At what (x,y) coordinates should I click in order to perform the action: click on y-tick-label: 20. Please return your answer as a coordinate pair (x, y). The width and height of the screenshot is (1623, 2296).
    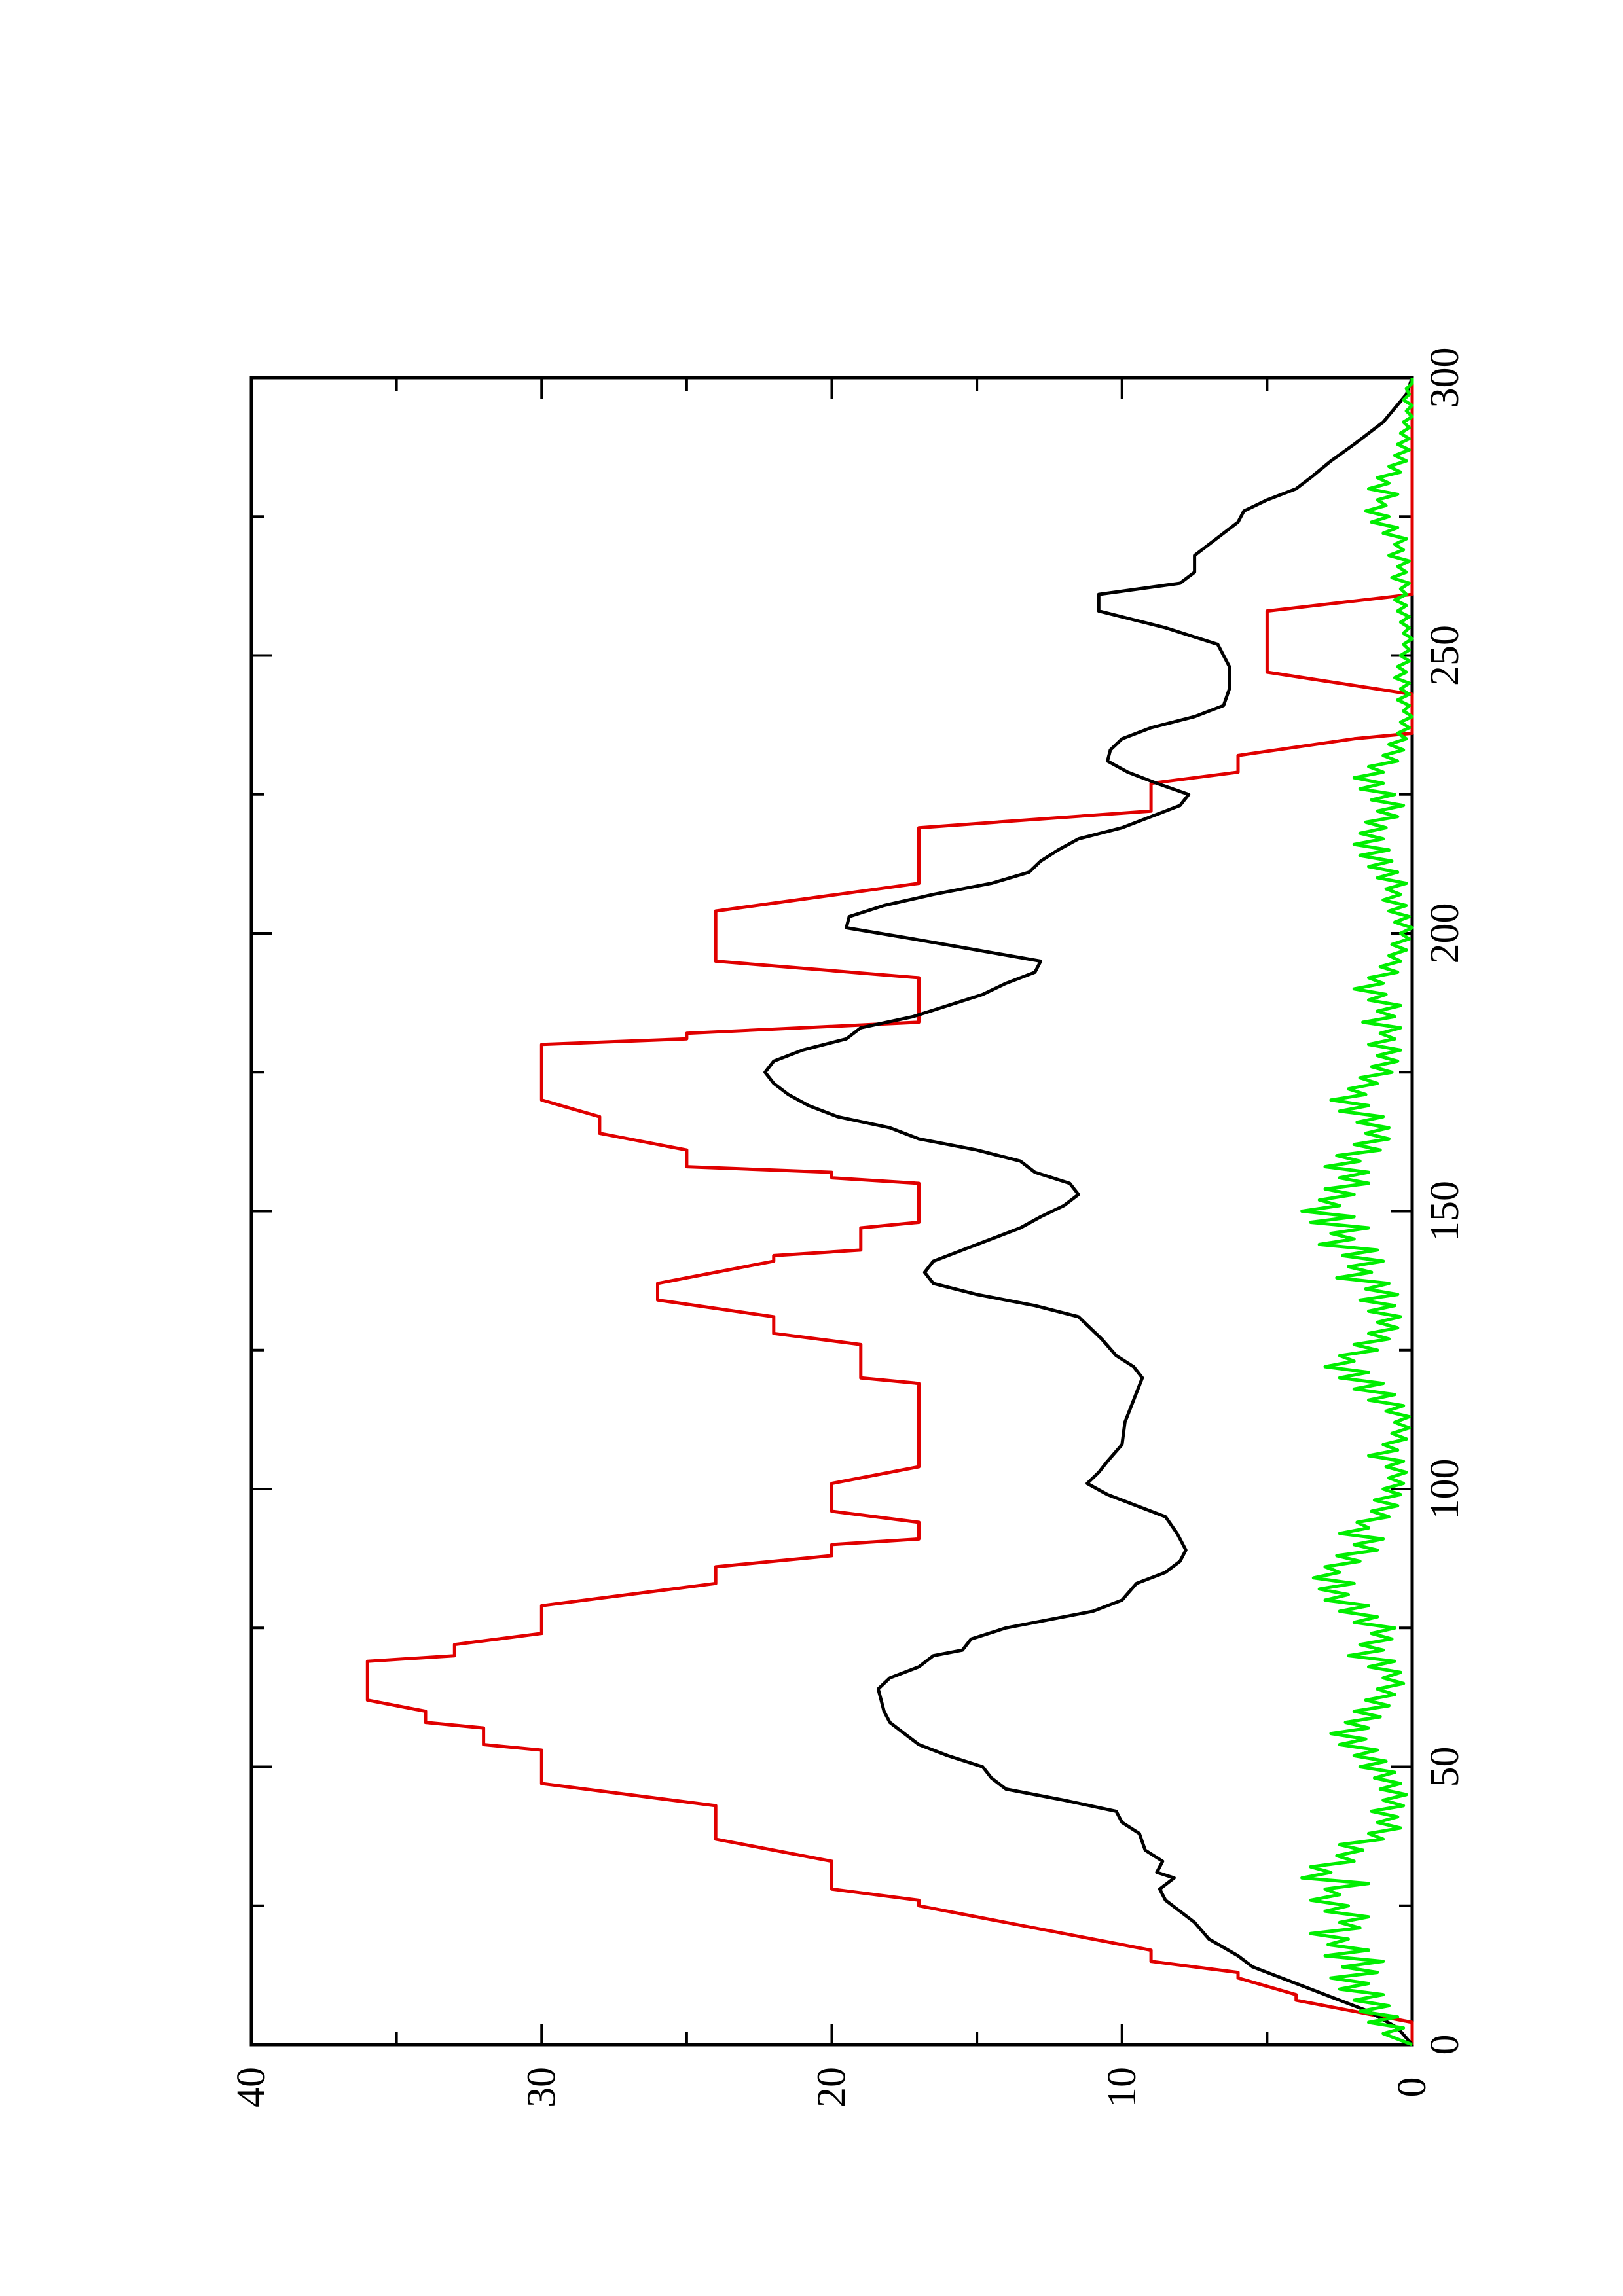
    Looking at the image, I should click on (832, 2087).